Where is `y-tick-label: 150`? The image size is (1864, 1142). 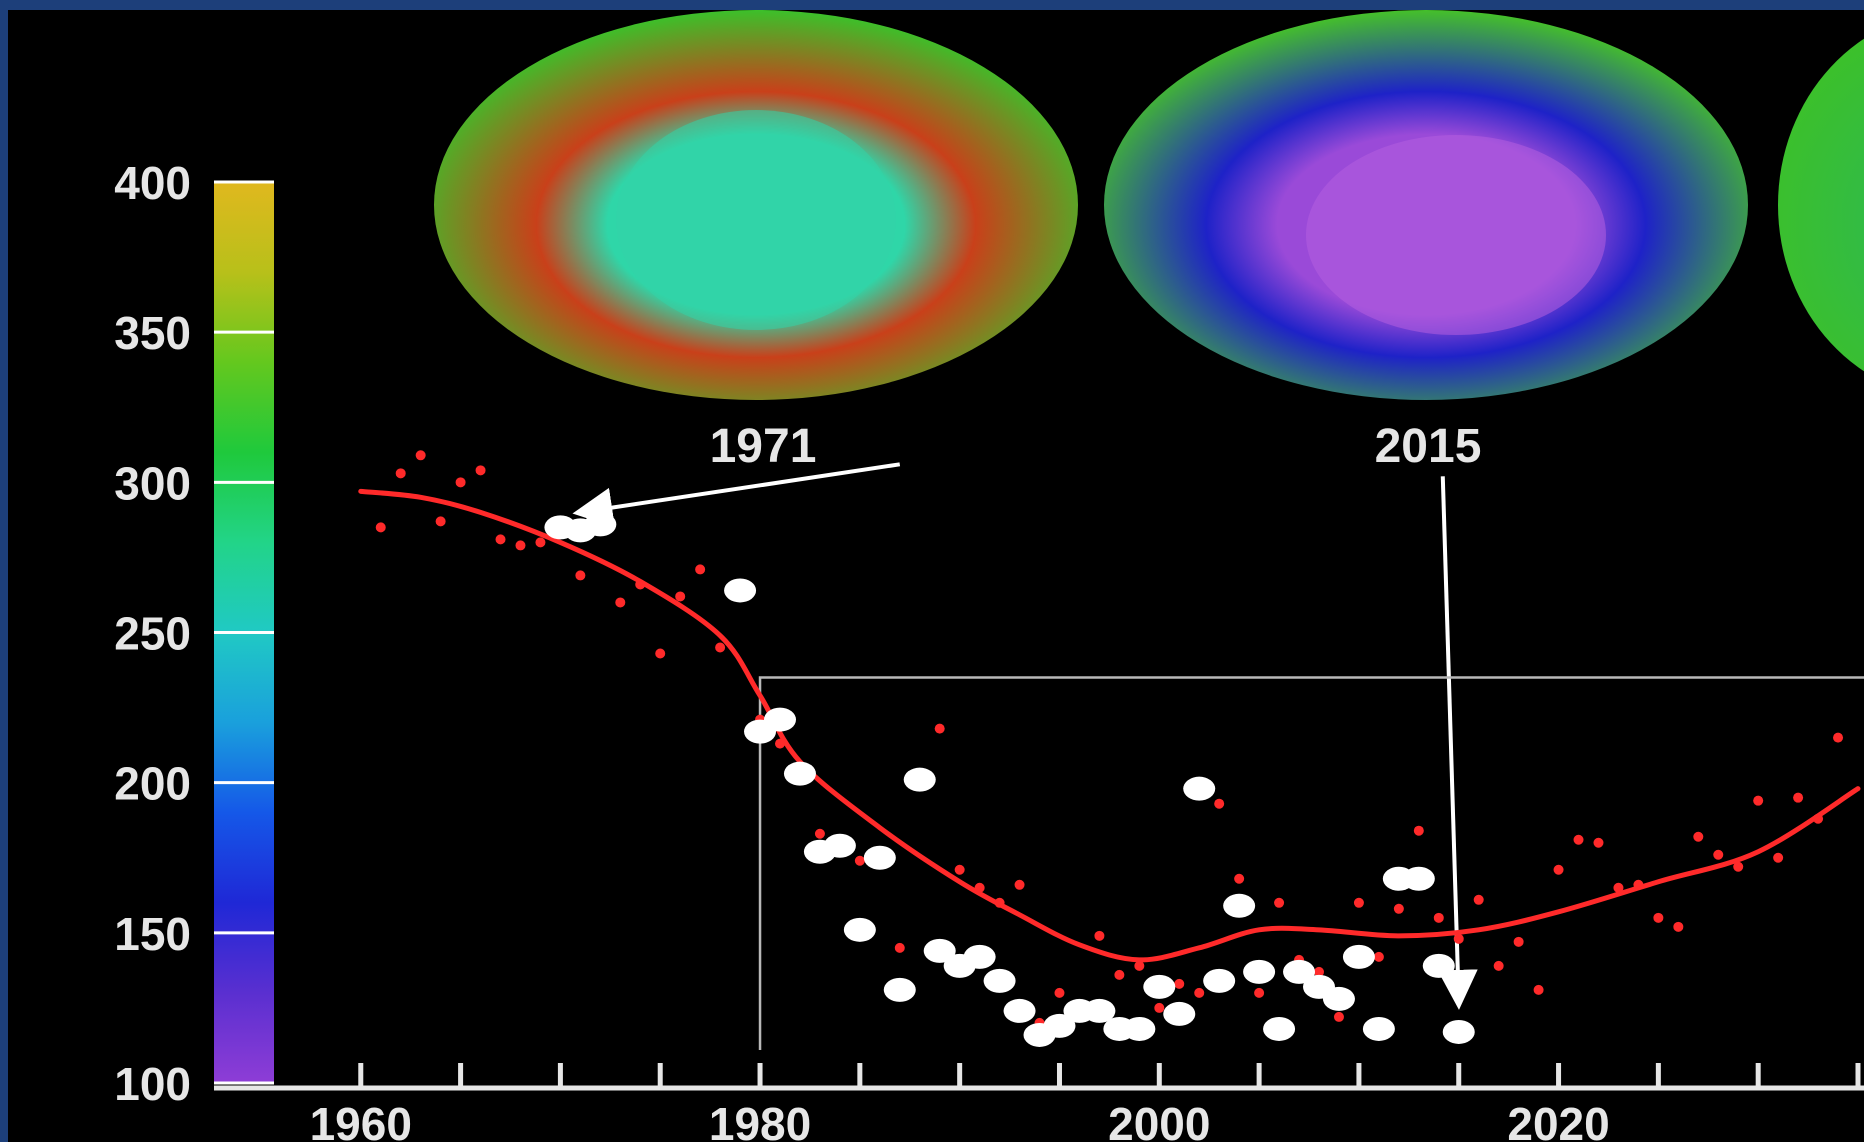 y-tick-label: 150 is located at coordinates (152, 934).